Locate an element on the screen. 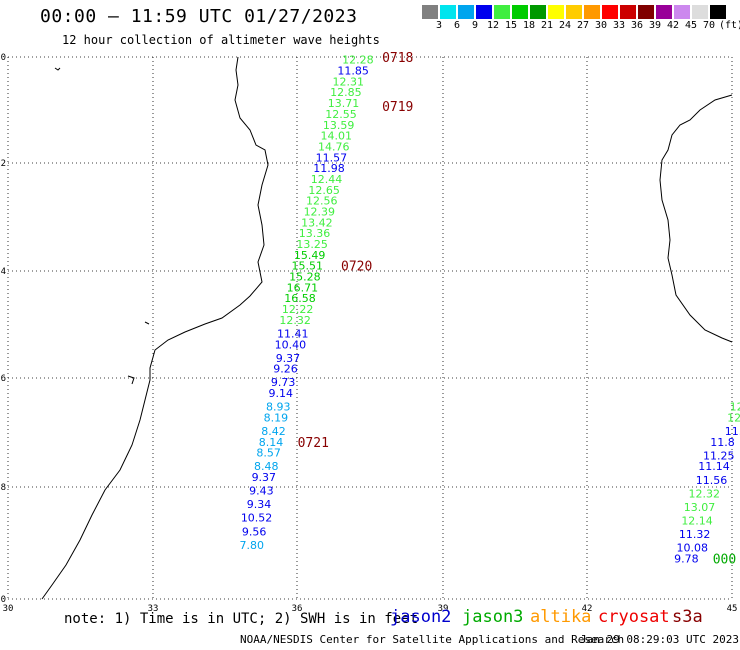  wave-height-value: 10.08 is located at coordinates (692, 548).